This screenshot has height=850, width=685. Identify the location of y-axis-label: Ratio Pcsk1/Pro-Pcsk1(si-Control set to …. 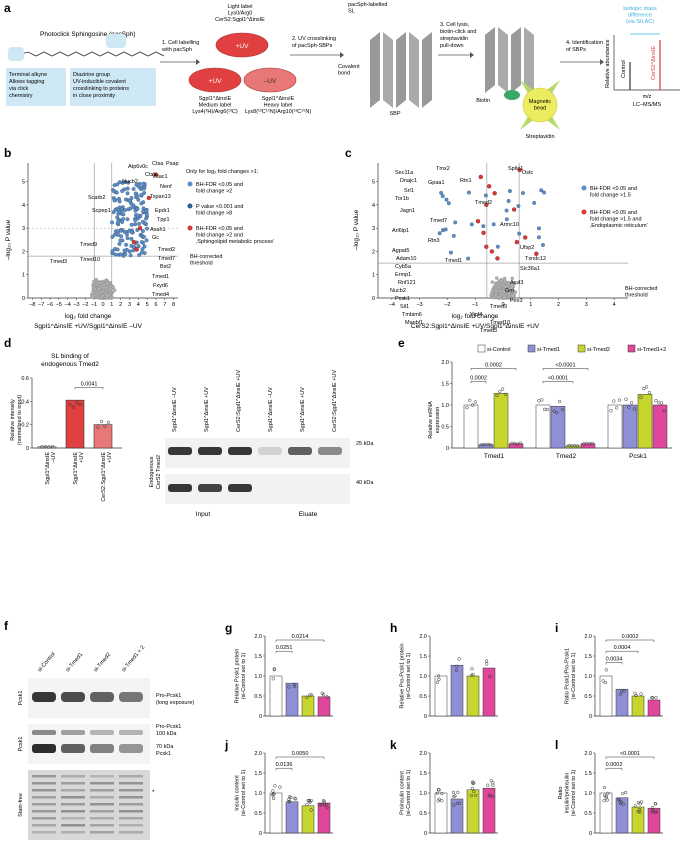
(571, 676).